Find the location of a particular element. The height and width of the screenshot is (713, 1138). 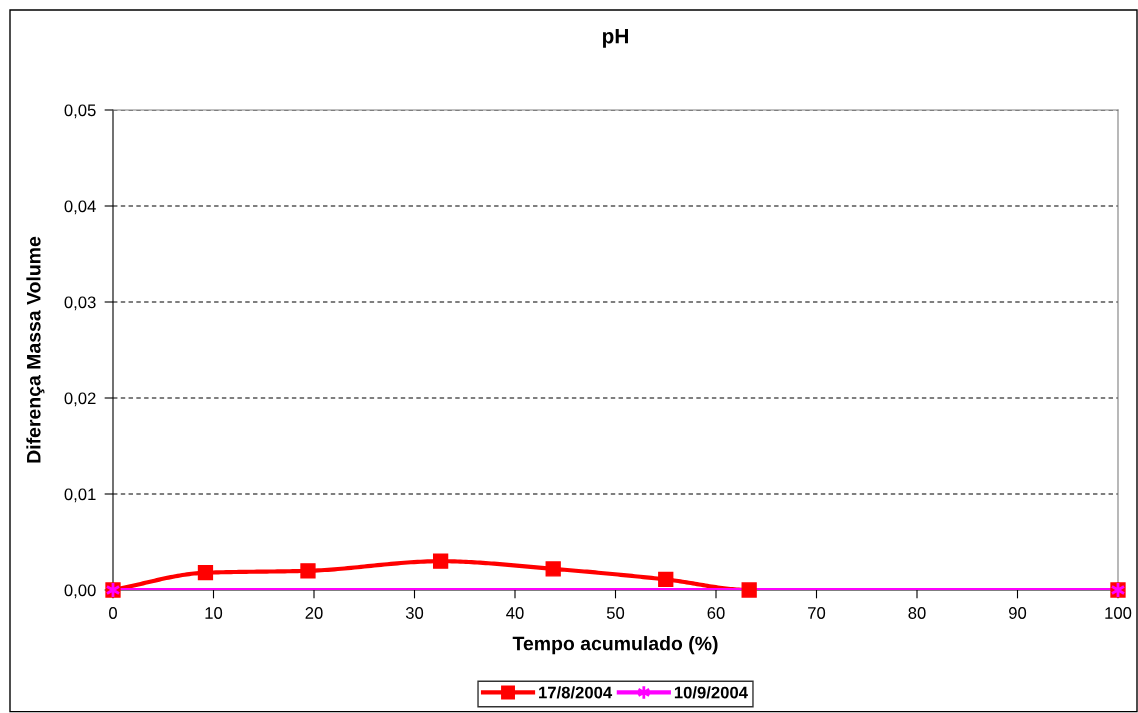

y-tick-label: 0,02 is located at coordinates (80, 399).